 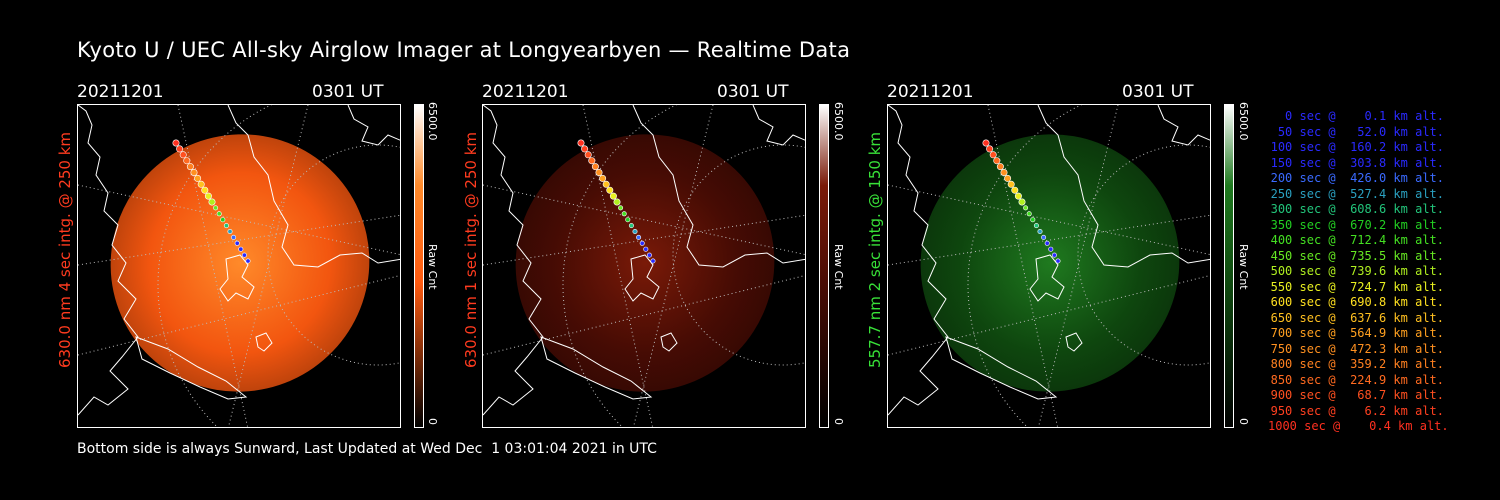 What do you see at coordinates (348, 92) in the screenshot?
I see `panel-1-time: 0301 UT` at bounding box center [348, 92].